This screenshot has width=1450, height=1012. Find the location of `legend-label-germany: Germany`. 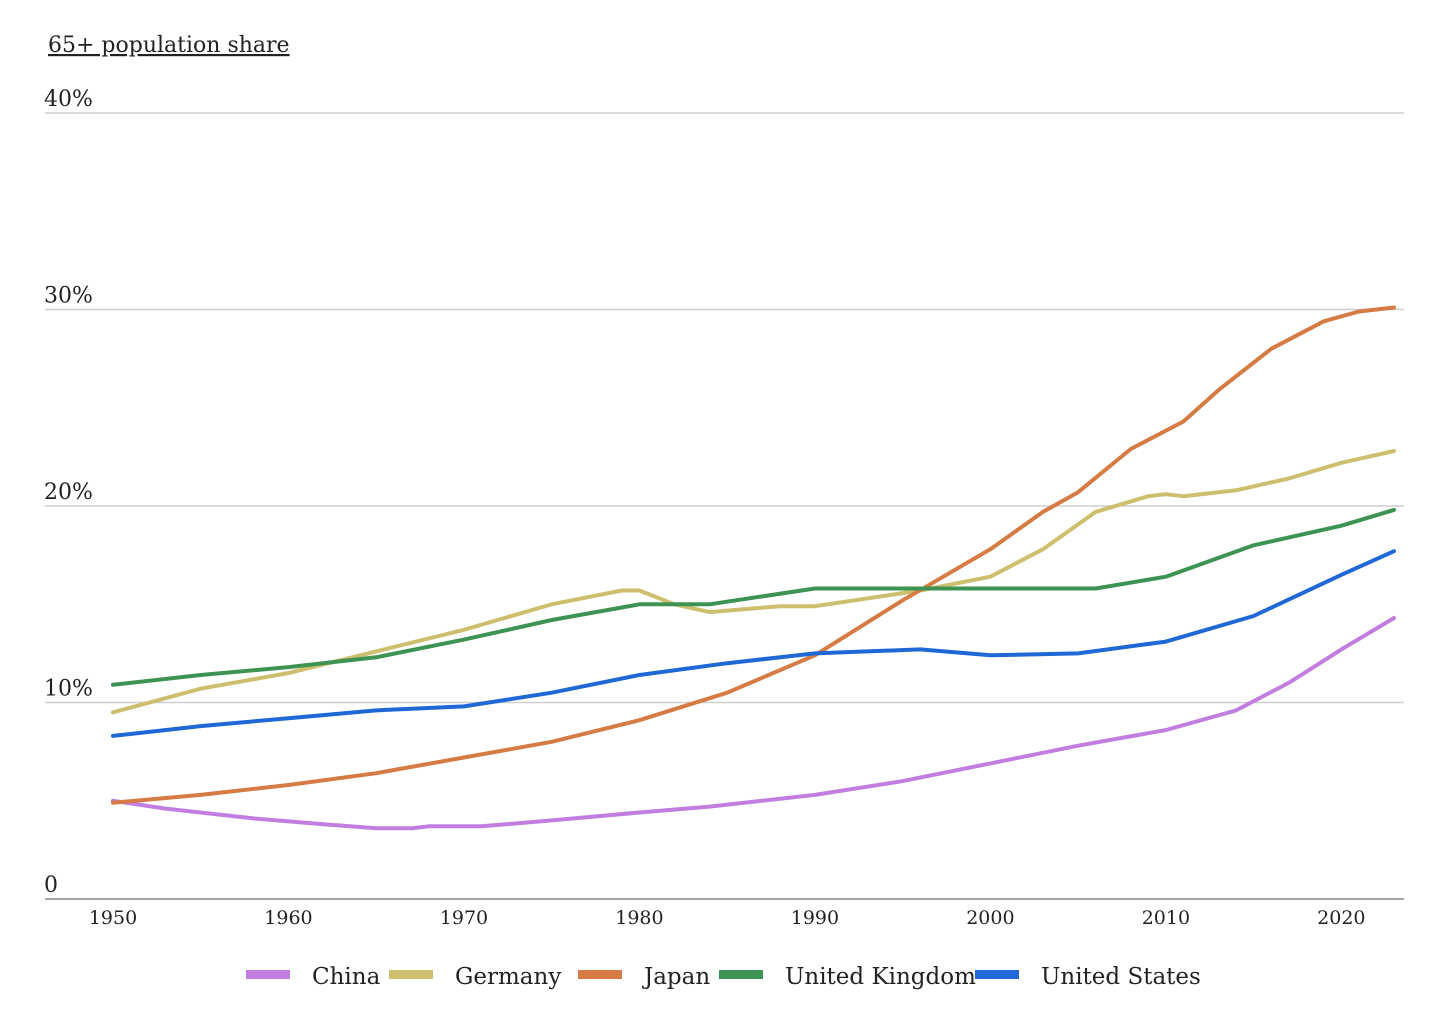

legend-label-germany: Germany is located at coordinates (508, 977).